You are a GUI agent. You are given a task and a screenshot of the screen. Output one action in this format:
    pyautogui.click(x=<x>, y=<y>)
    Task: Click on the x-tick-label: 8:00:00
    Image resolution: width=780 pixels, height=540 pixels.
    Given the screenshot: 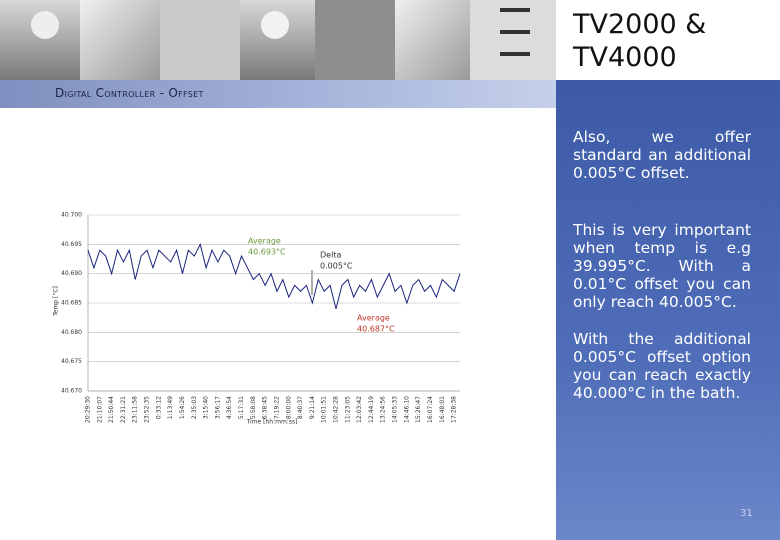 What is the action you would take?
    pyautogui.click(x=288, y=407)
    